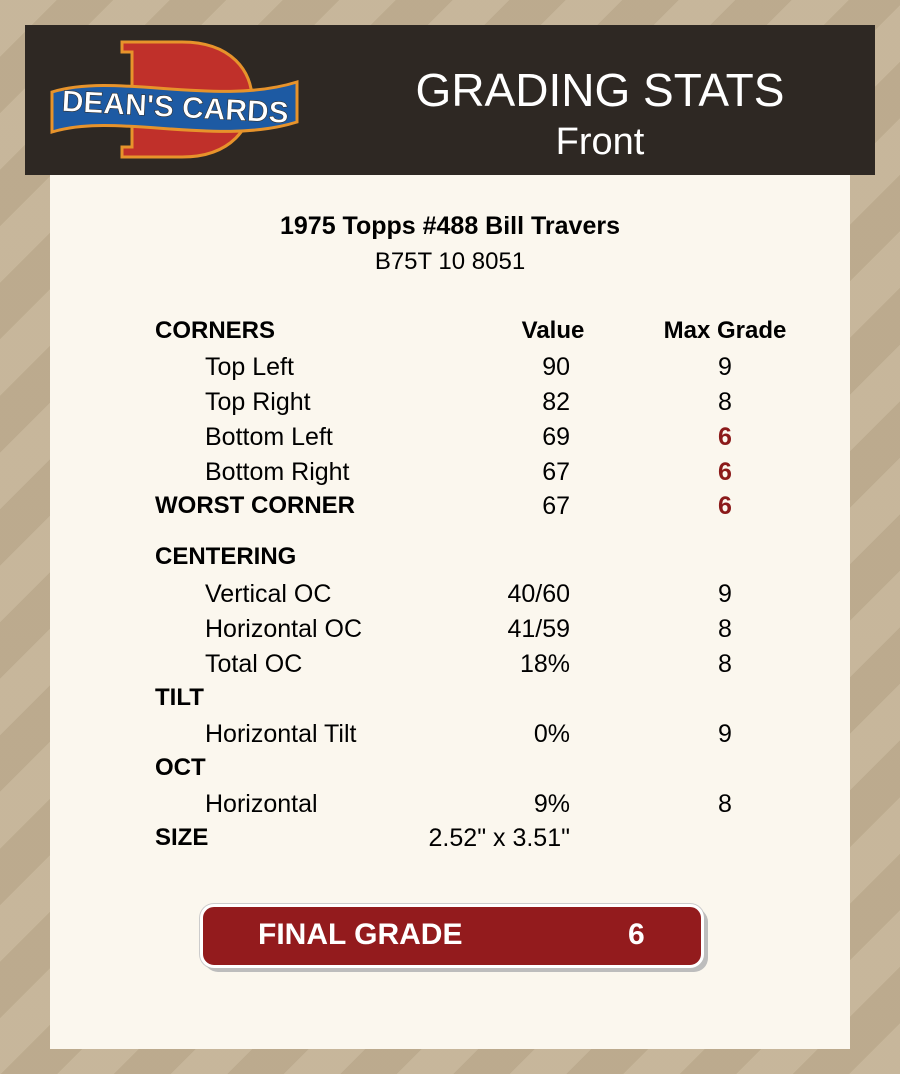  What do you see at coordinates (449, 226) in the screenshot?
I see `card-name: 1975 Topps #488 Bill Travers` at bounding box center [449, 226].